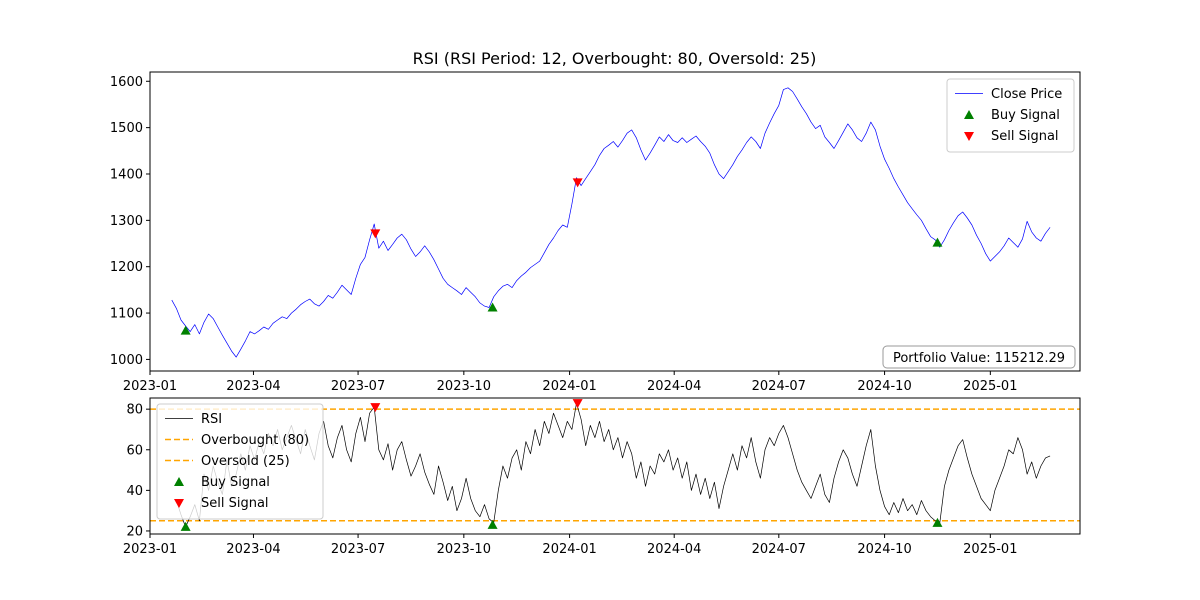 This screenshot has width=1200, height=600. Describe the element at coordinates (126, 221) in the screenshot. I see `price-ytick-label-3: 1300` at that location.